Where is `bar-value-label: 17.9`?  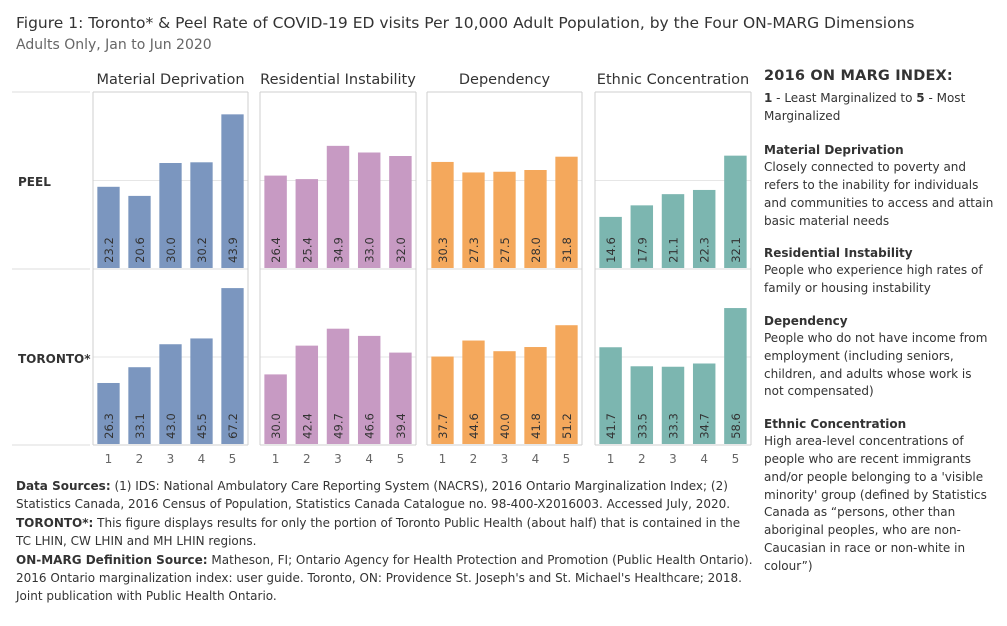 bar-value-label: 17.9 is located at coordinates (642, 250).